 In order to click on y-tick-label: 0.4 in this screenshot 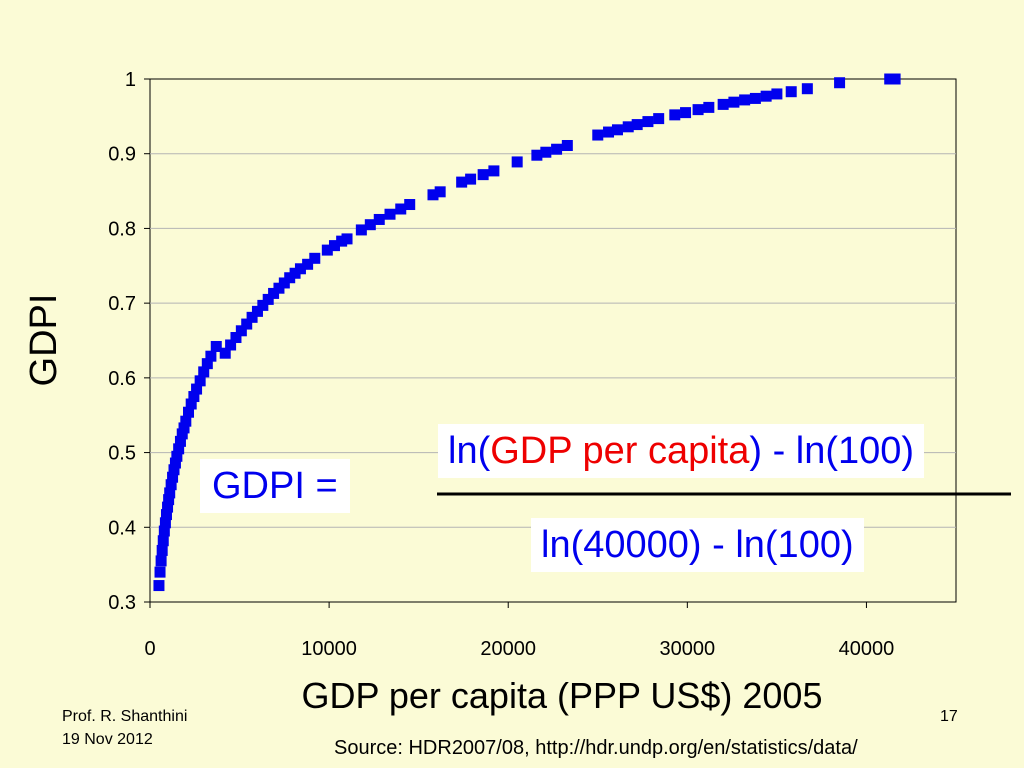, I will do `click(122, 528)`.